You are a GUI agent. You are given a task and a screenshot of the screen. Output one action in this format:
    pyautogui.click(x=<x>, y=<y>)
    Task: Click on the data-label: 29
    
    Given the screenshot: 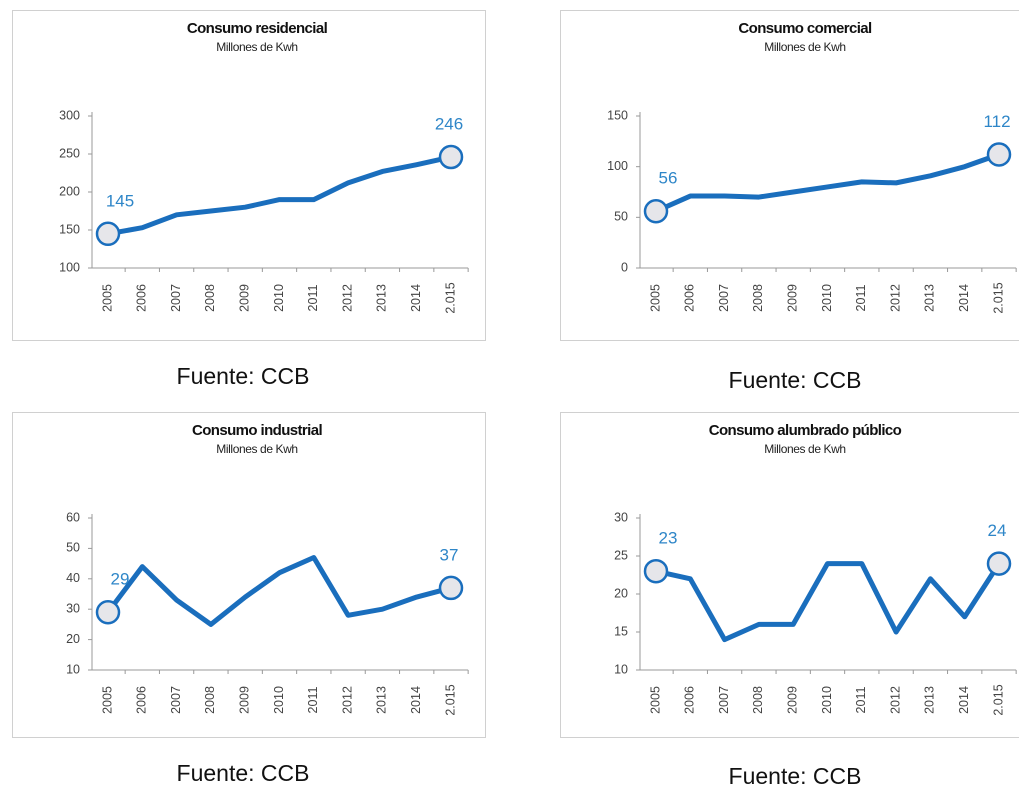 What is the action you would take?
    pyautogui.click(x=120, y=579)
    